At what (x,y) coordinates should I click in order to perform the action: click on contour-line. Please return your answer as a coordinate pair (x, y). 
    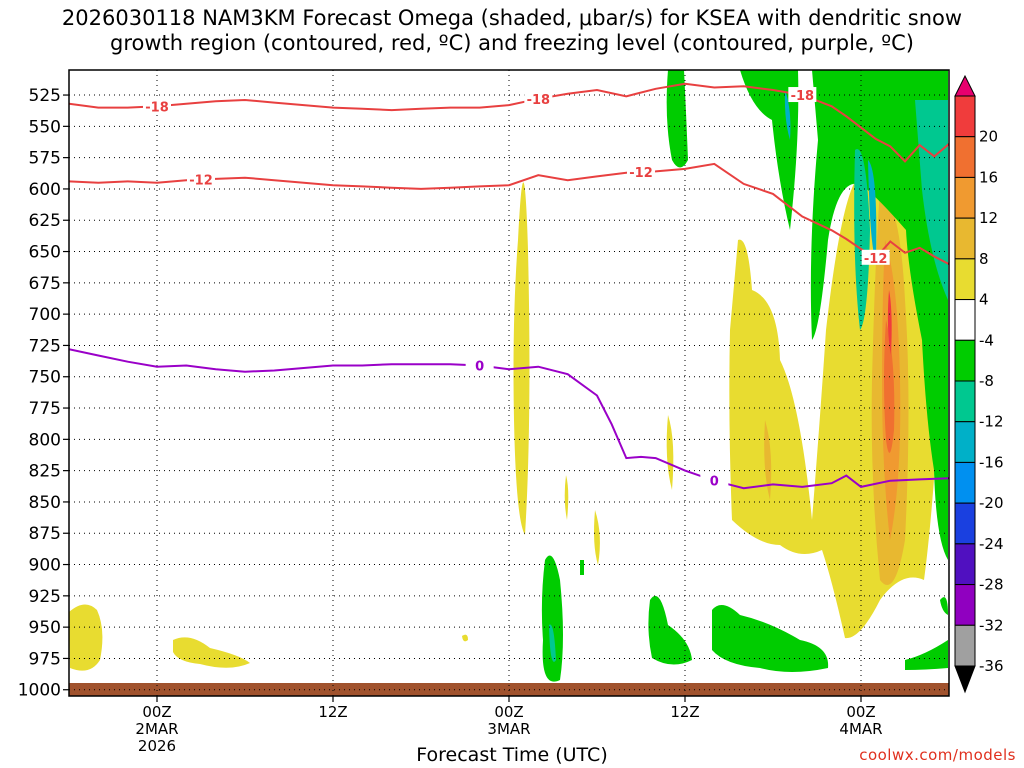
    Looking at the image, I should click on (509, 122).